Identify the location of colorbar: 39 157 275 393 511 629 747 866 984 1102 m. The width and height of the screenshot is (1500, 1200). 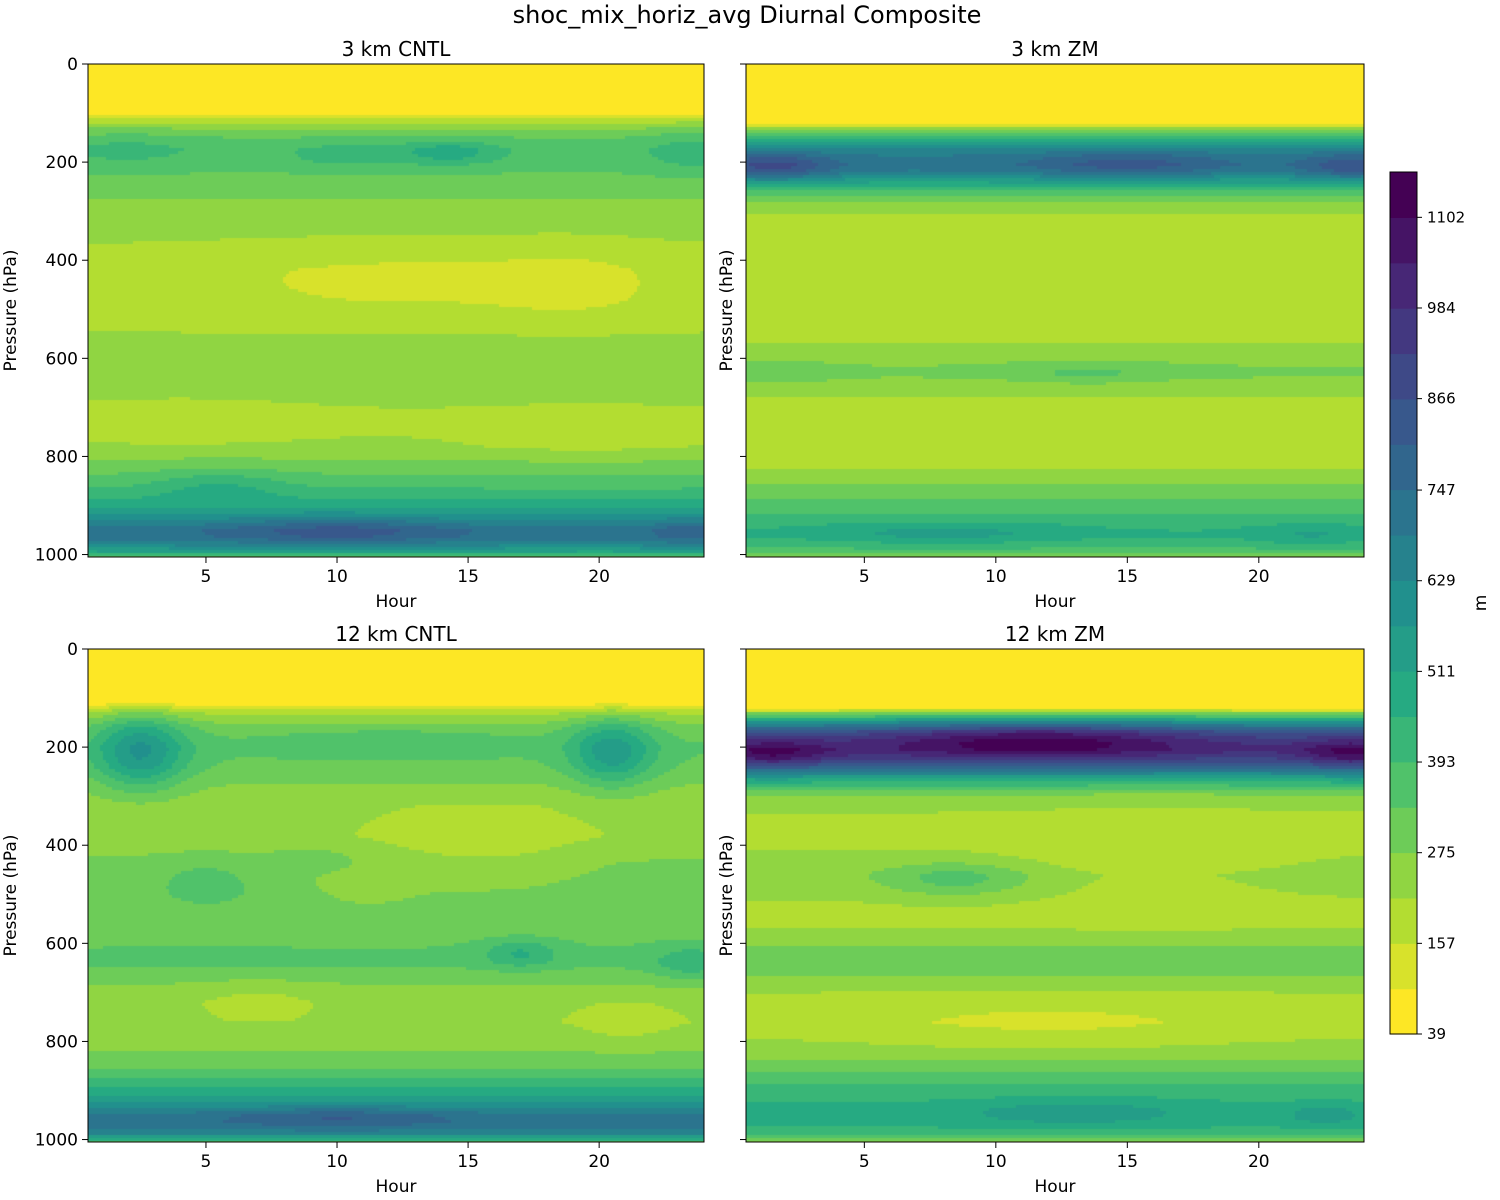
(1440, 607).